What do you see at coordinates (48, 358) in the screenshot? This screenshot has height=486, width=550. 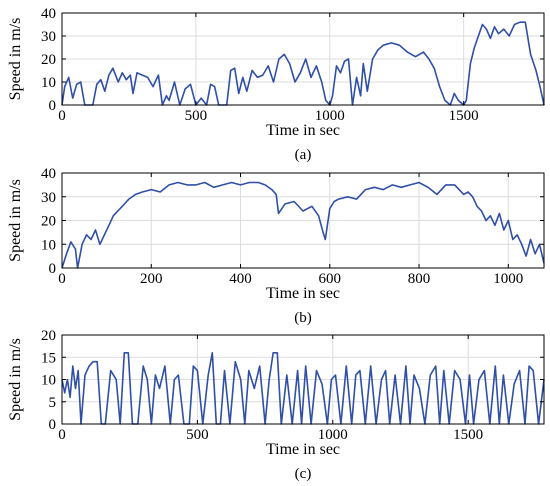 I see `y-tick-label: 15` at bounding box center [48, 358].